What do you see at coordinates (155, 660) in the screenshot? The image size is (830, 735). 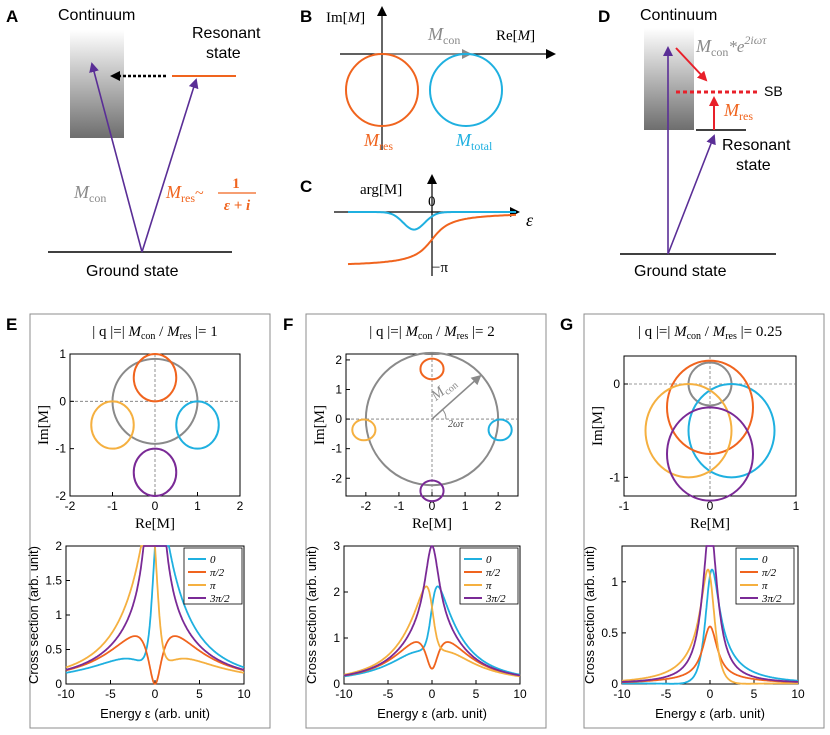 I see `panelE-series-orange` at bounding box center [155, 660].